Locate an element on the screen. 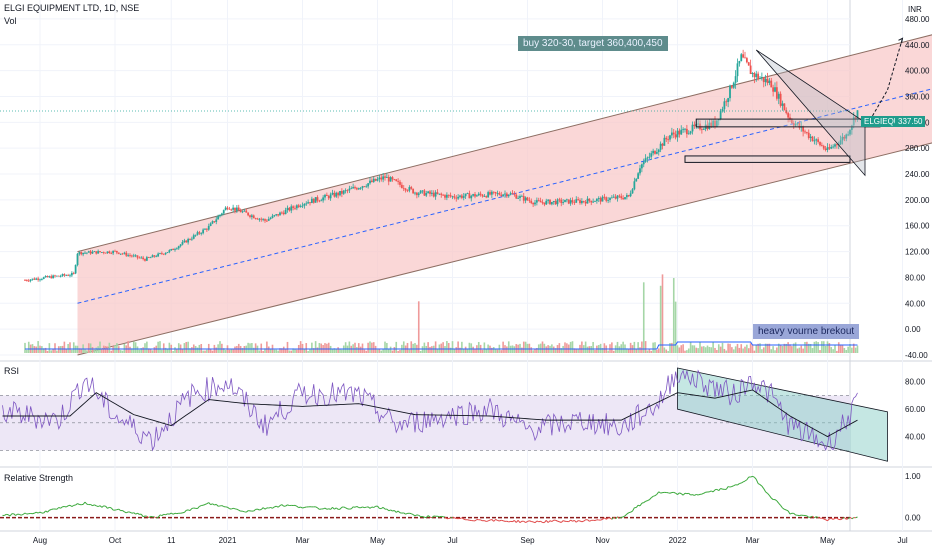  last-price-badge: 337.50 is located at coordinates (910, 121).